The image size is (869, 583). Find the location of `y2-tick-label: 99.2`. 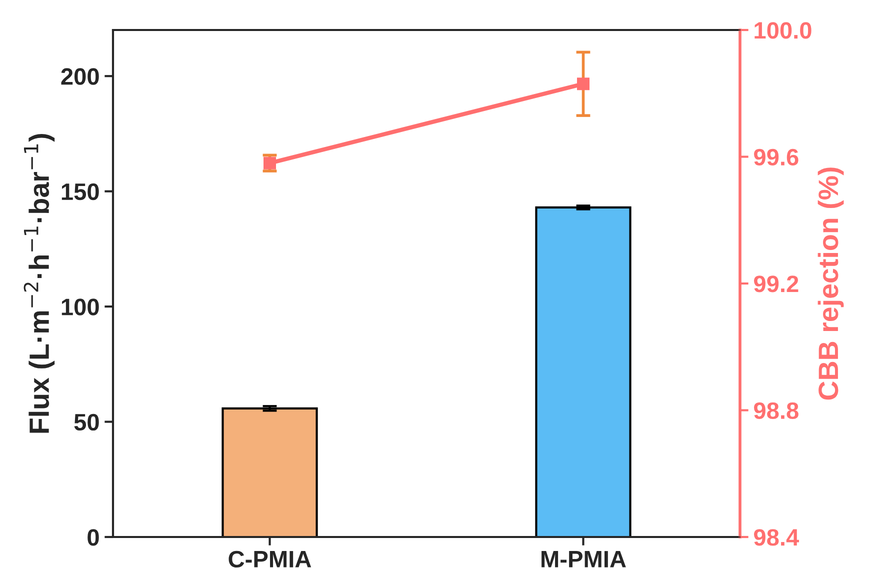

y2-tick-label: 99.2 is located at coordinates (776, 284).